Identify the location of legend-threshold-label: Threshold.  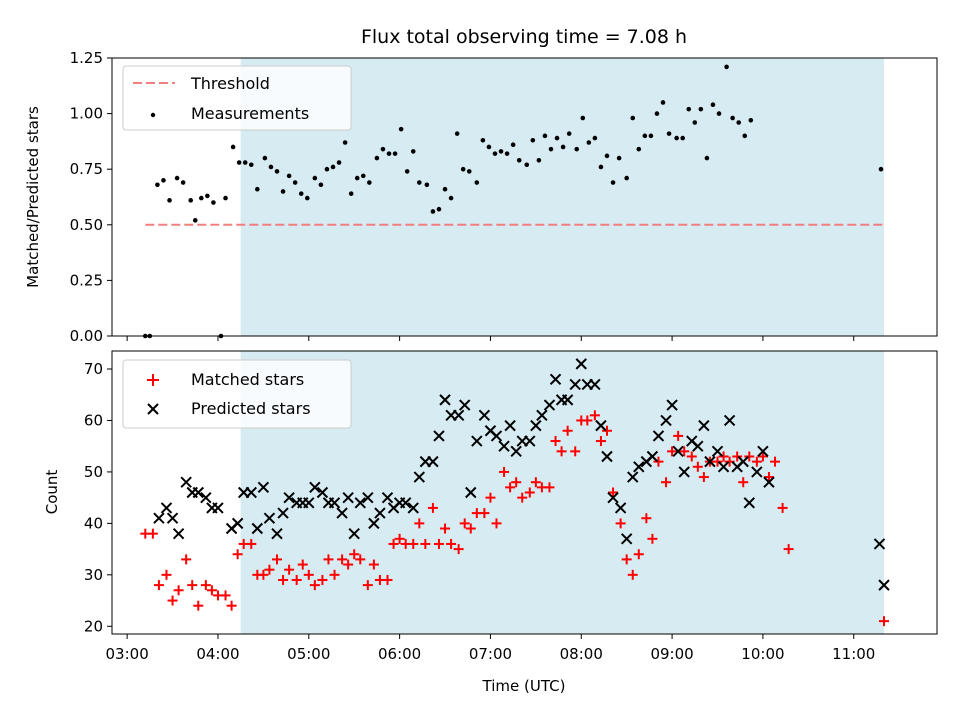
(230, 83).